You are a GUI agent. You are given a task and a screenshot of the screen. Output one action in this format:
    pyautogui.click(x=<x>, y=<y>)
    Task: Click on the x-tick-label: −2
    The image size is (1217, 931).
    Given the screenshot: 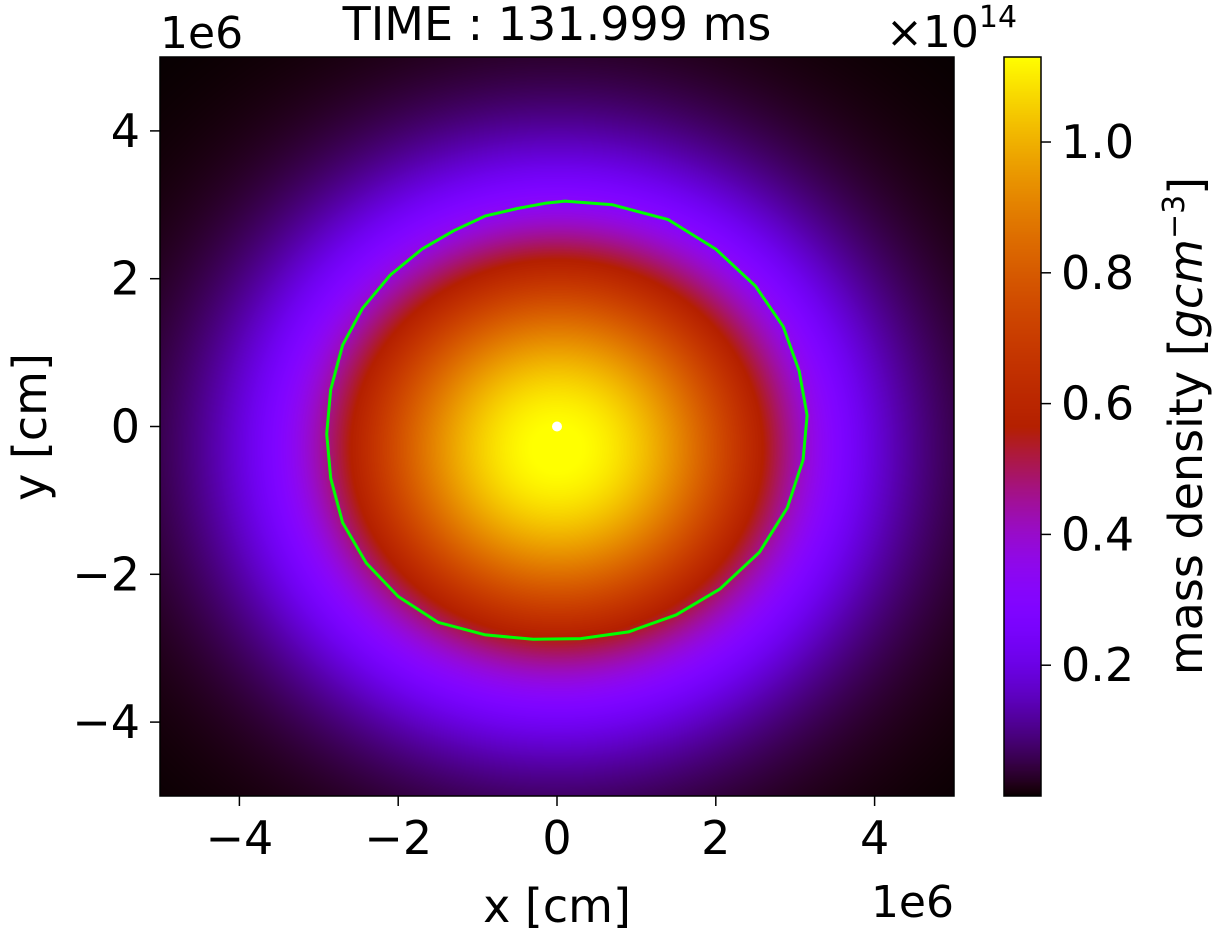 What is the action you would take?
    pyautogui.click(x=398, y=838)
    